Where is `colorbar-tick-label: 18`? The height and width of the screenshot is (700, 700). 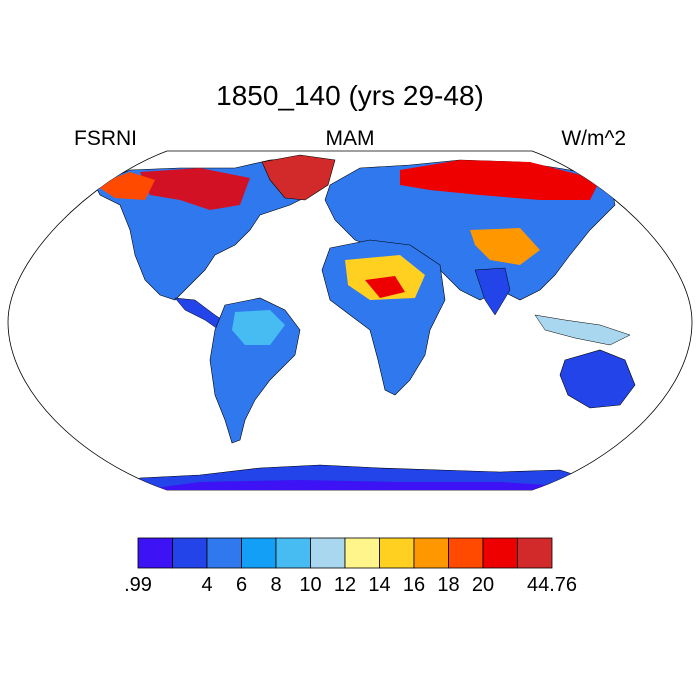 colorbar-tick-label: 18 is located at coordinates (448, 585).